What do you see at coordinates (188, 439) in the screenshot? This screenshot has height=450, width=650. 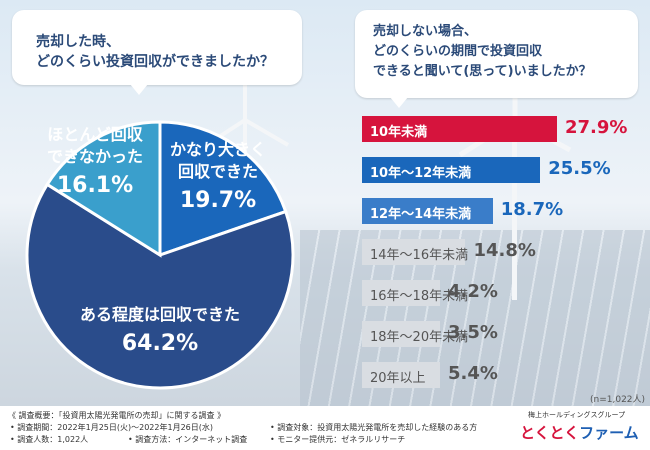 I see `footer-method: • 調査方法：インターネット調査` at bounding box center [188, 439].